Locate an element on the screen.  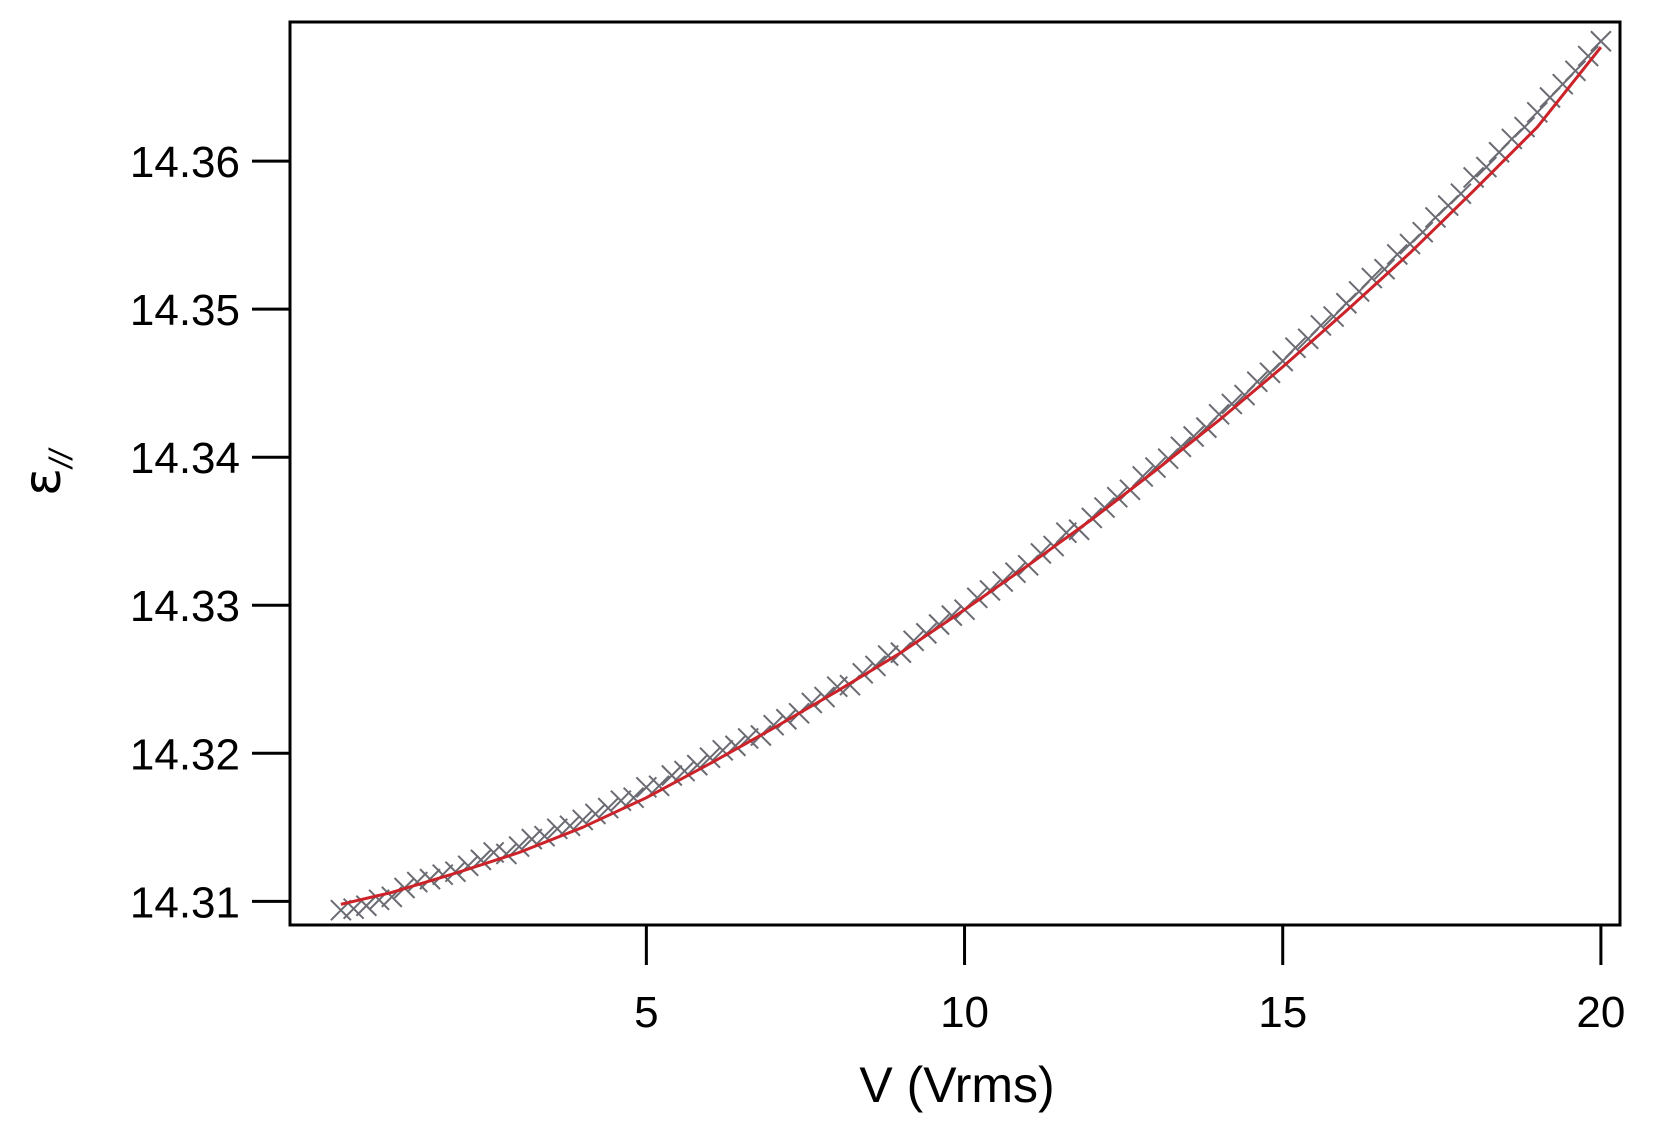
y-axis-ticks: 14.31 14.32 14.33 14.34 14.35 14.36 is located at coordinates (210, 532).